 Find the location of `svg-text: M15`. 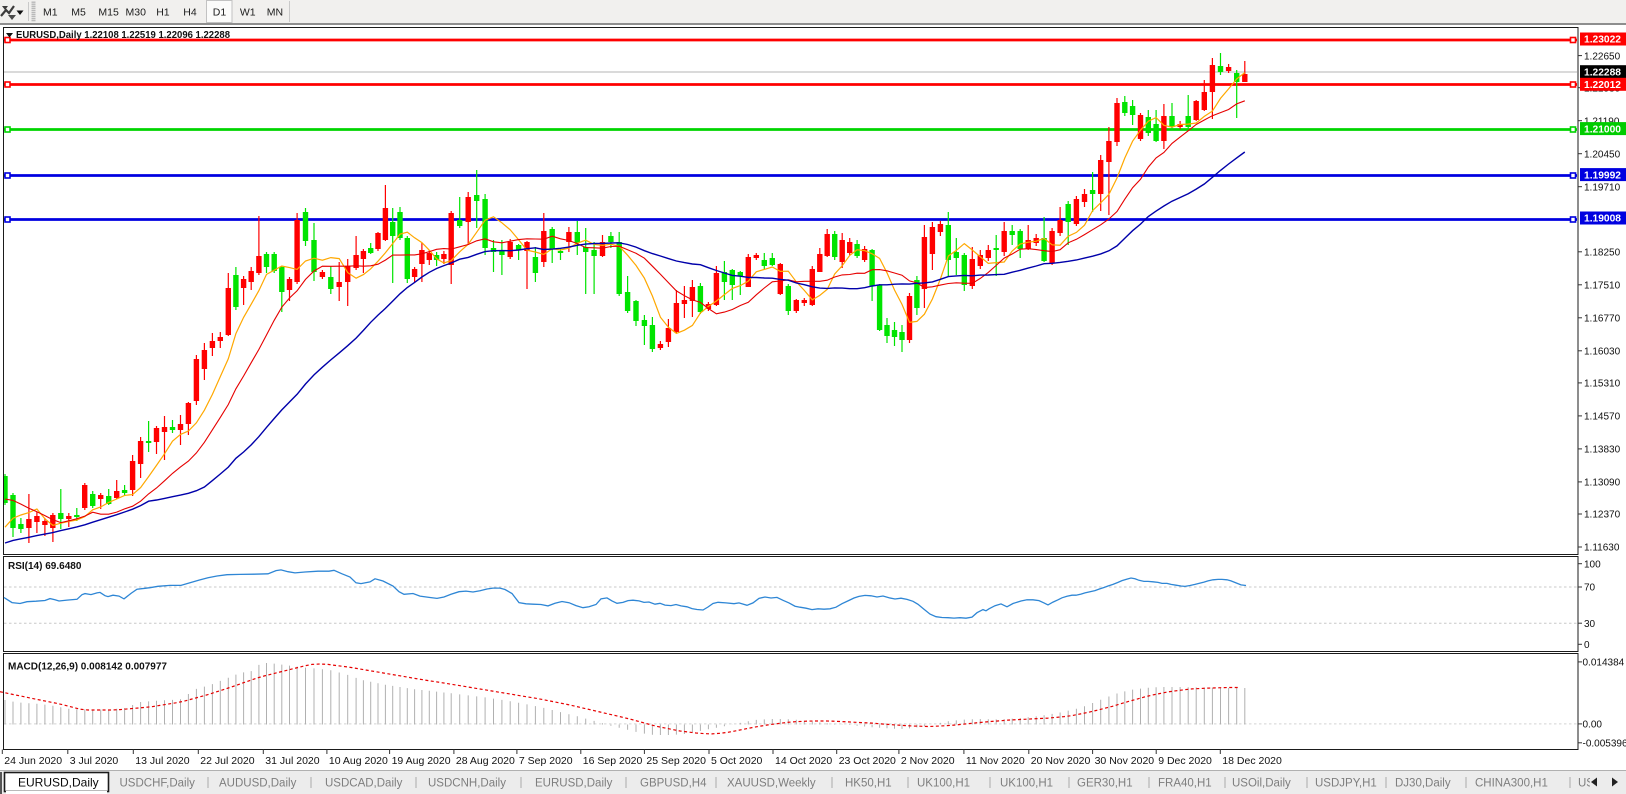

svg-text: M15 is located at coordinates (108, 13).